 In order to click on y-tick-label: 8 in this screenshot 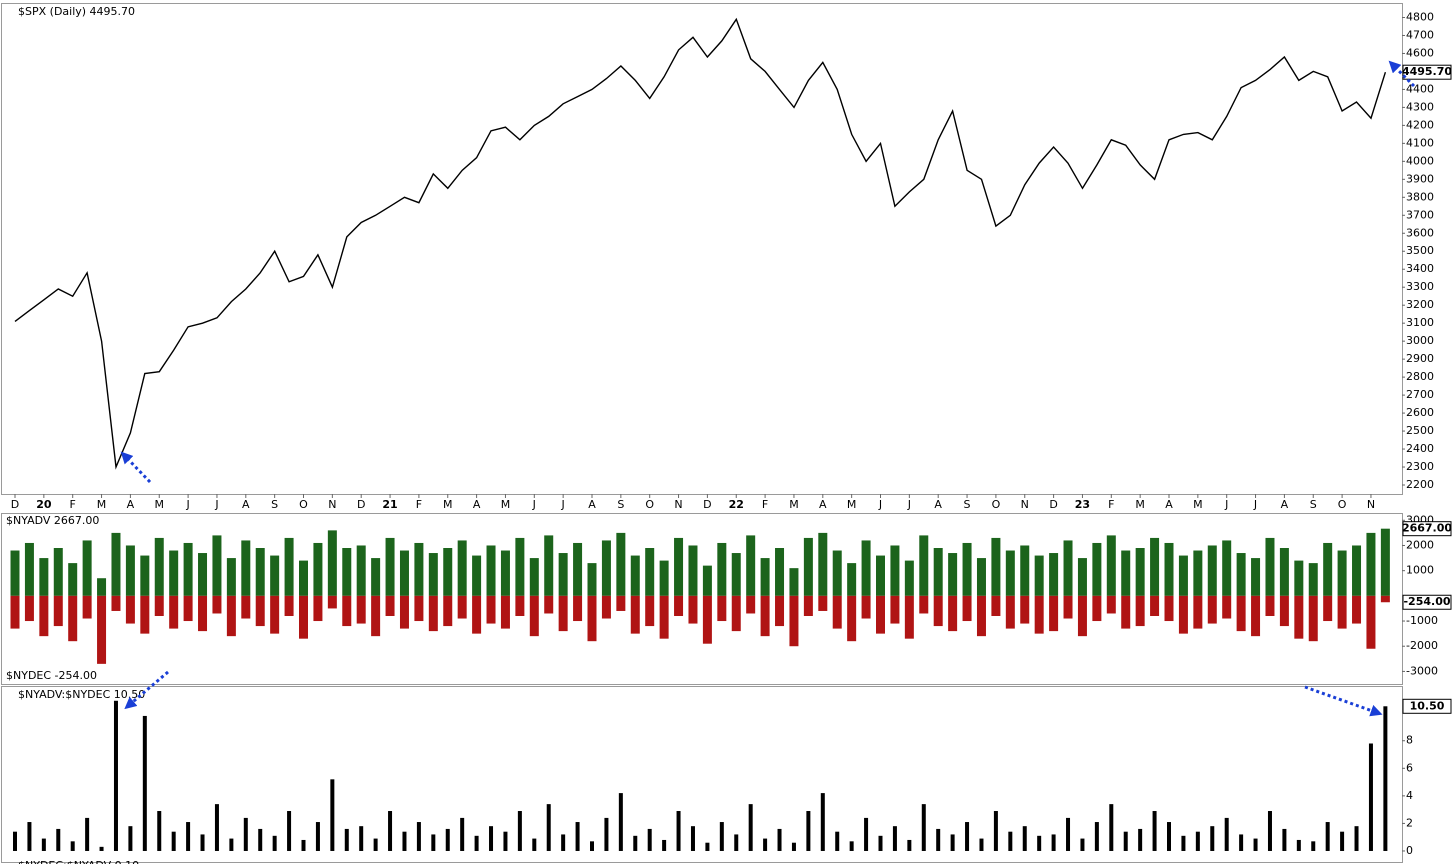, I will do `click(1409, 740)`.